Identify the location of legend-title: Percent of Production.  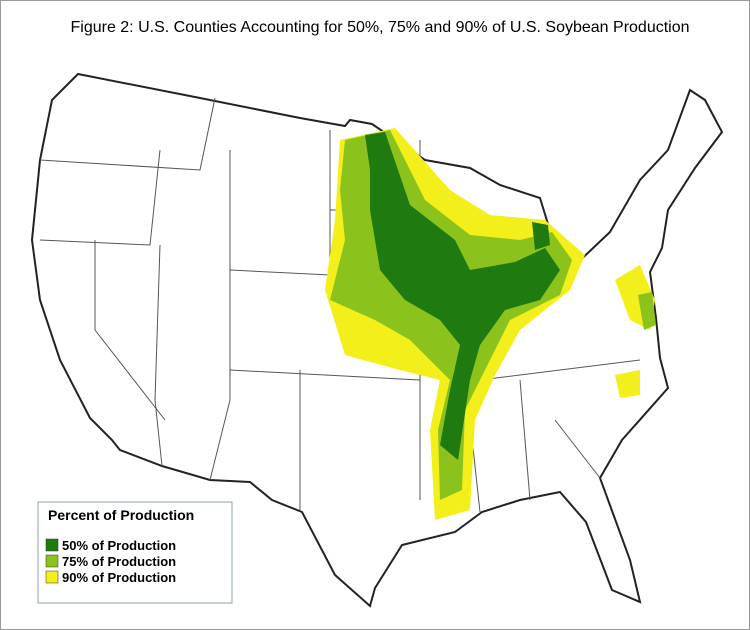
(121, 515).